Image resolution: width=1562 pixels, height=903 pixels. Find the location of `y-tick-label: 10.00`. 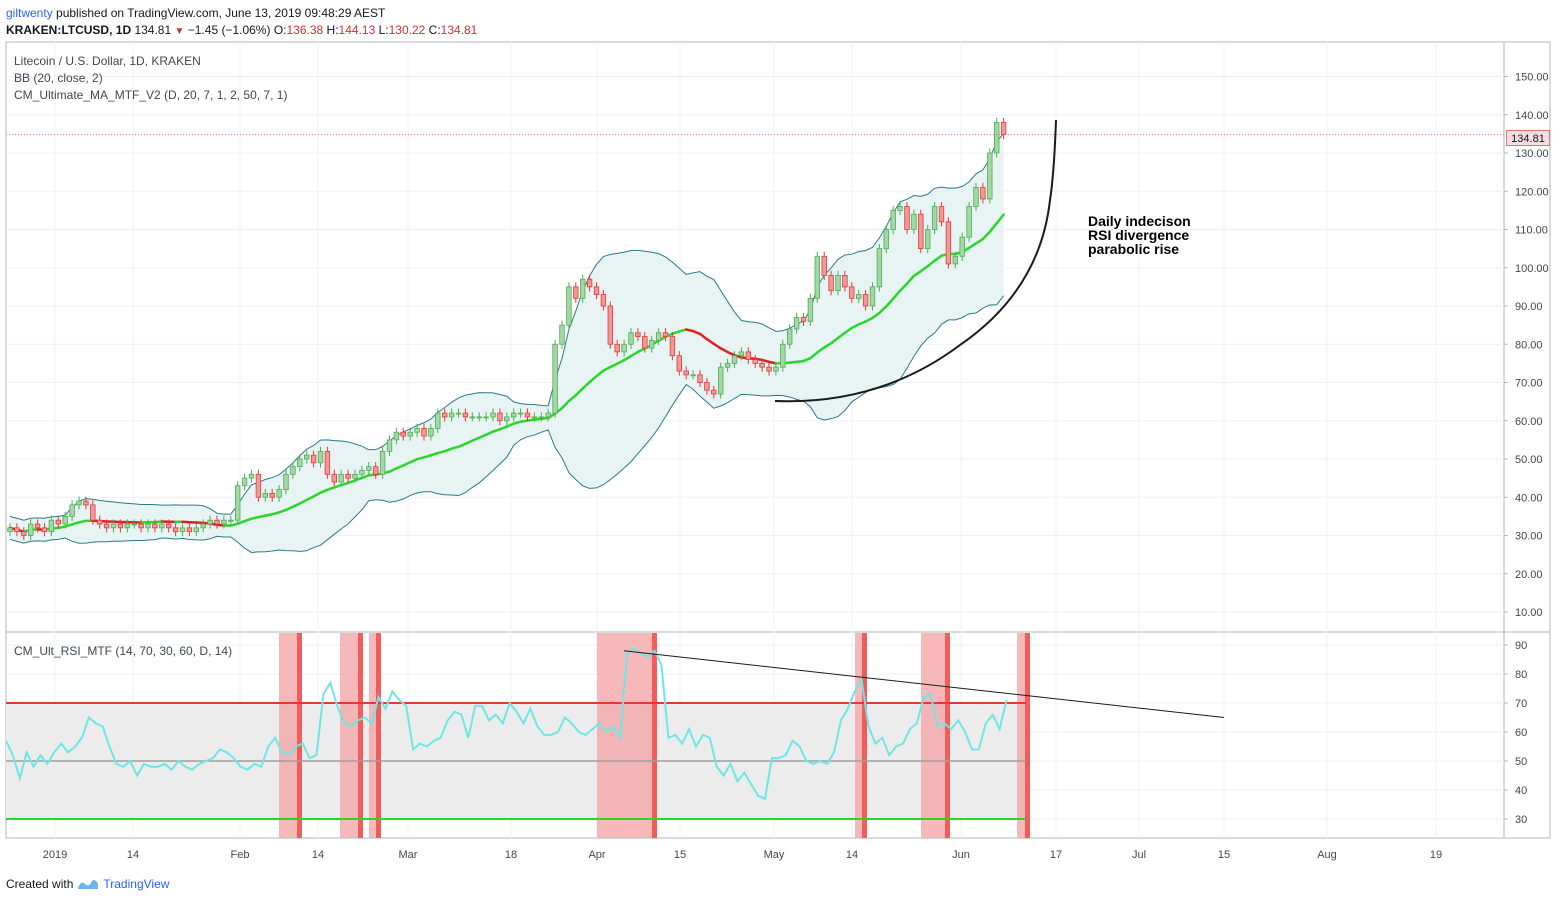

y-tick-label: 10.00 is located at coordinates (1529, 613).